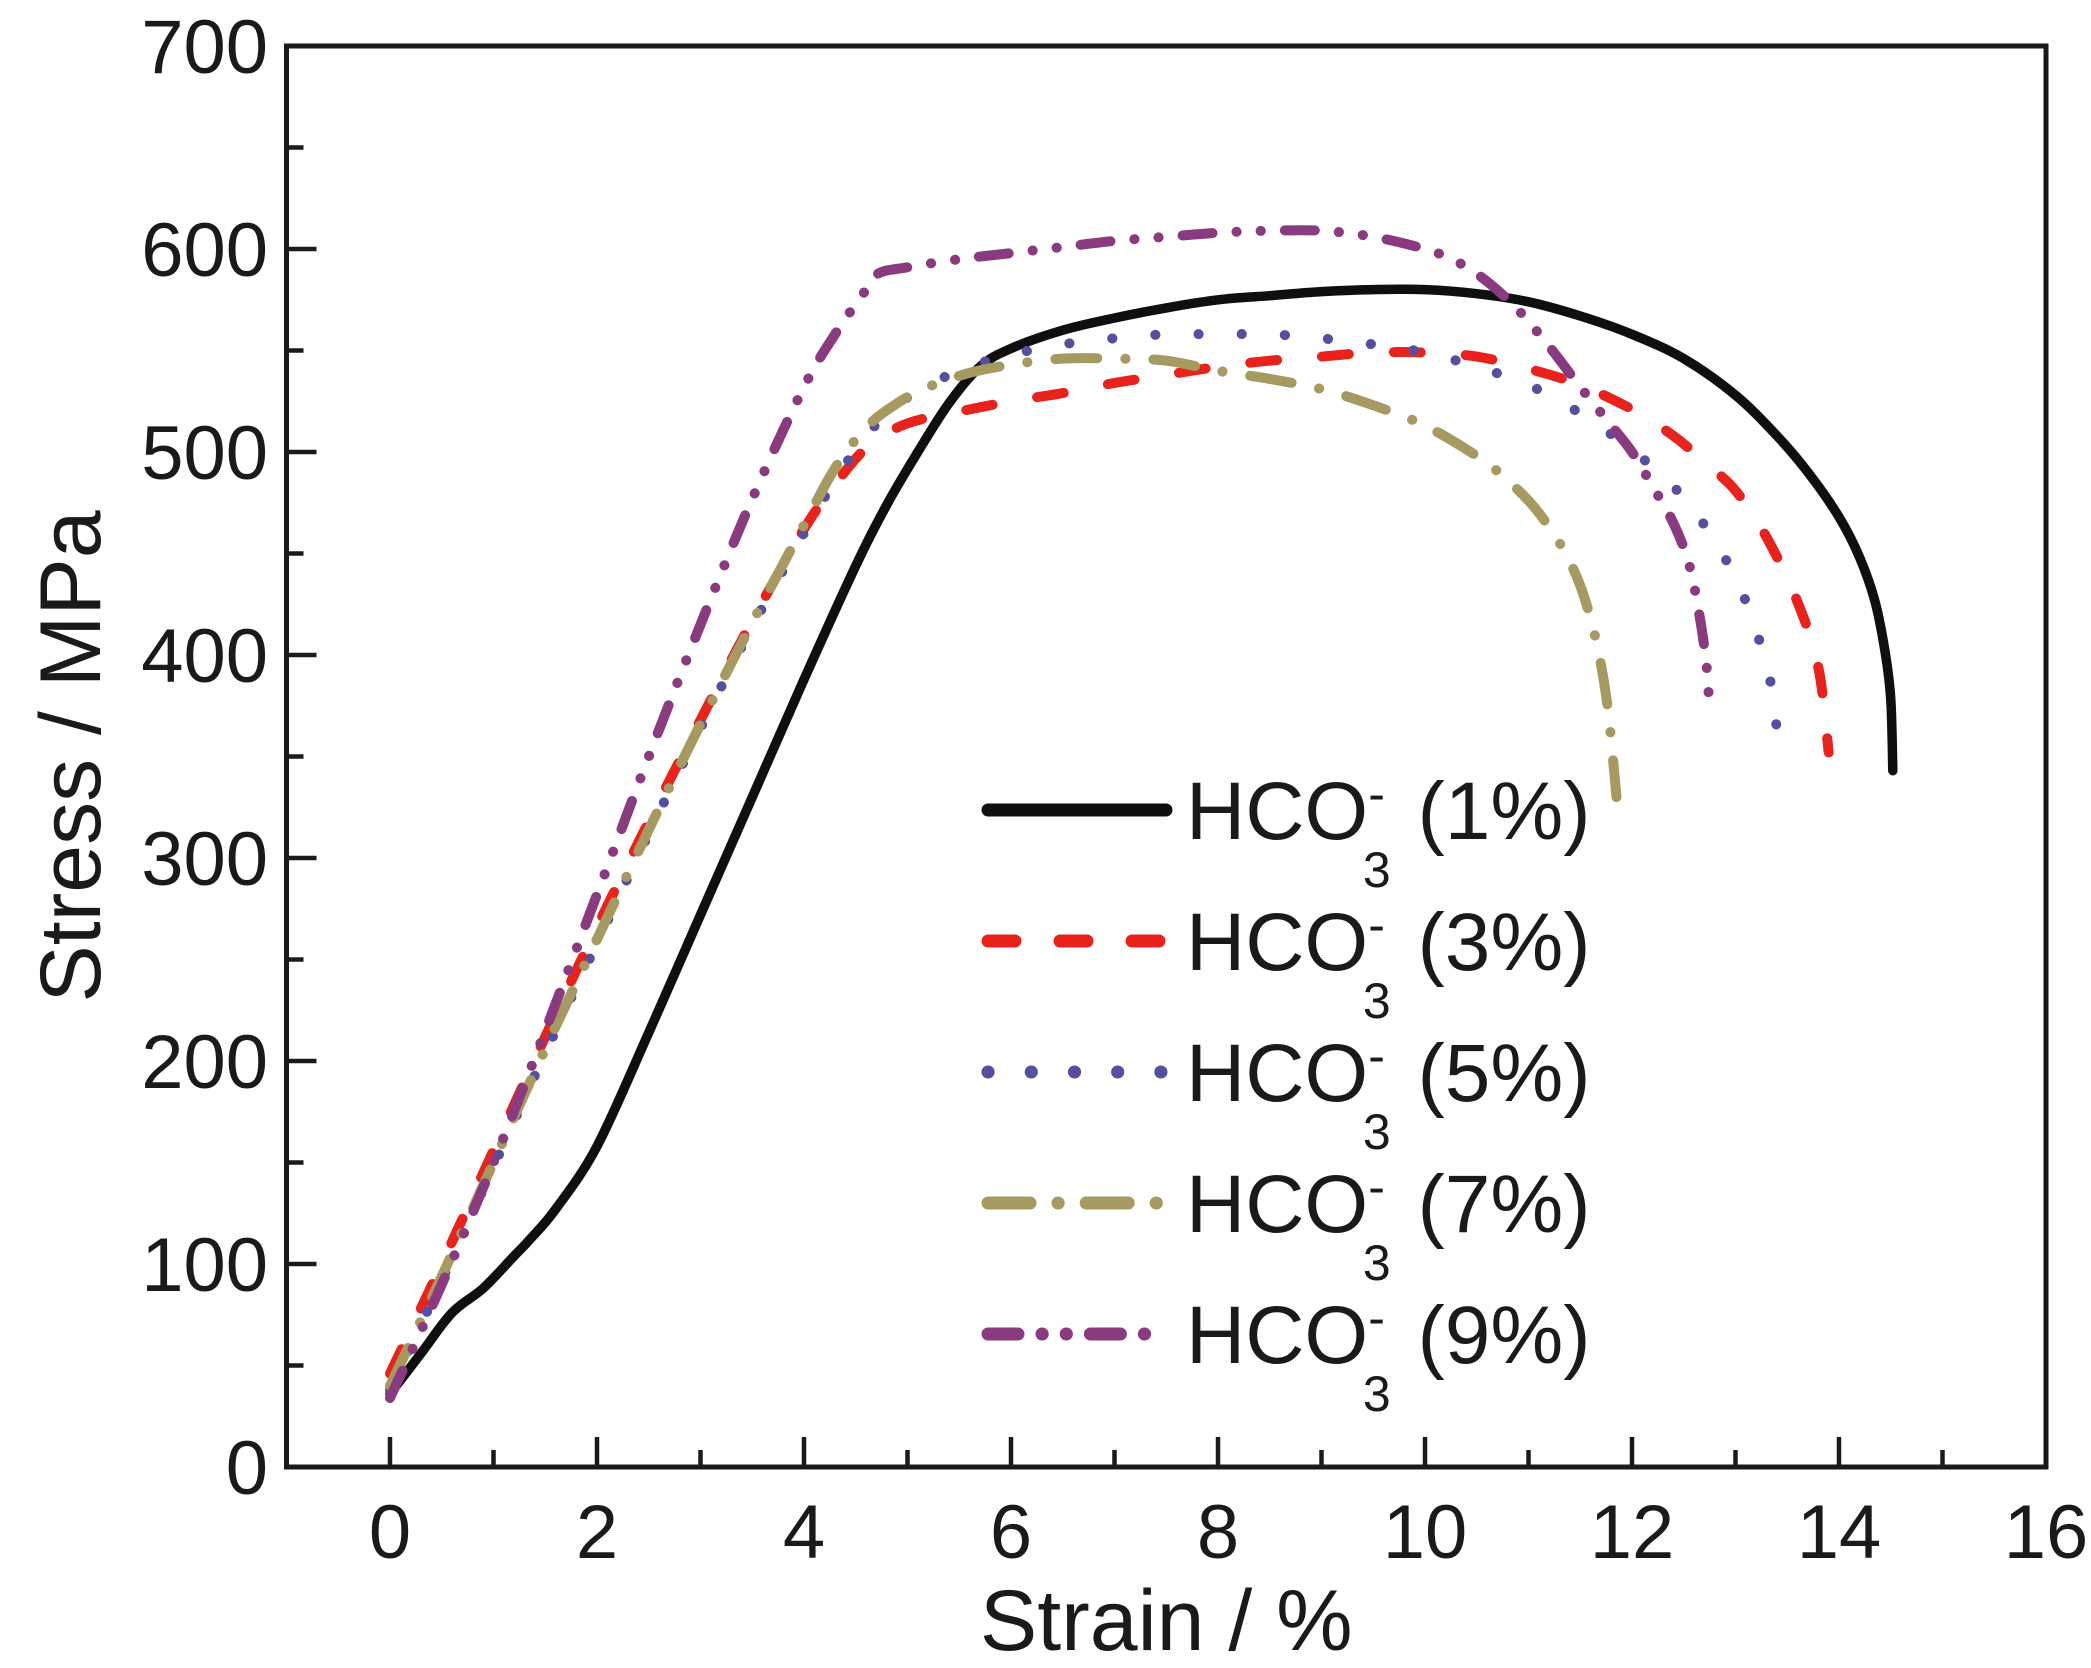 This screenshot has width=2091, height=1668. I want to click on x-axis-title: Strain / %, so click(1166, 1620).